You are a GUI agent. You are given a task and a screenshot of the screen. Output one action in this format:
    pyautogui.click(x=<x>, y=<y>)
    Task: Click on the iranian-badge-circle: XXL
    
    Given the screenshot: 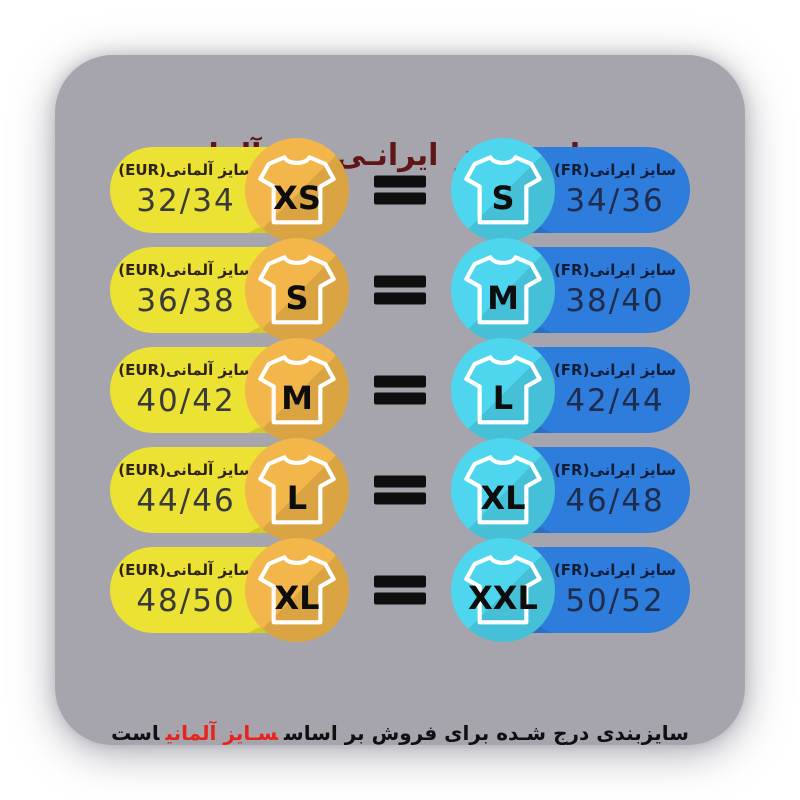 What is the action you would take?
    pyautogui.click(x=503, y=590)
    